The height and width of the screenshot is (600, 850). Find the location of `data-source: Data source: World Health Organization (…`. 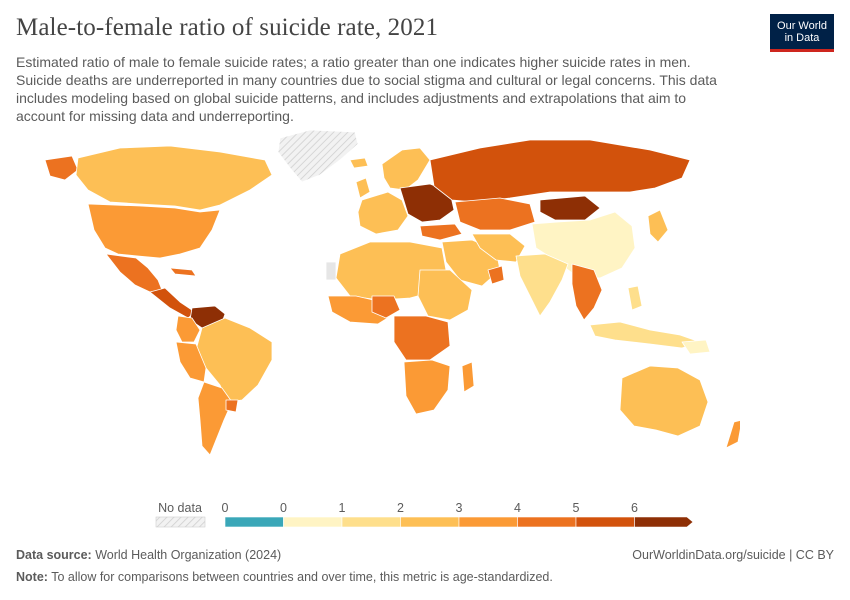

data-source: Data source: World Health Organization (… is located at coordinates (148, 555).